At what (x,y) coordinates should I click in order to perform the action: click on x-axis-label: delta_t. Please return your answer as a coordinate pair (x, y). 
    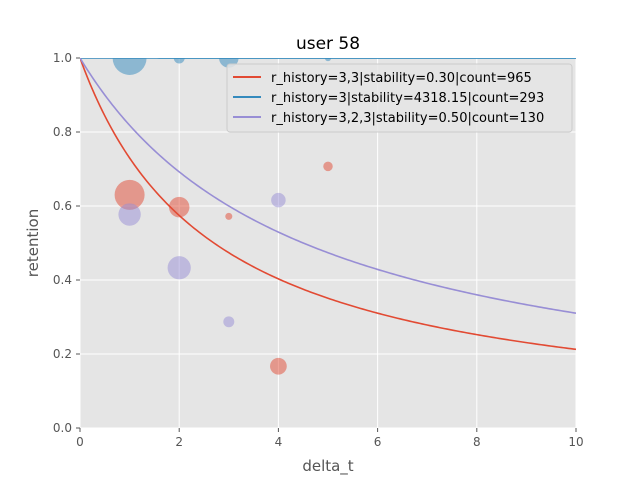
    Looking at the image, I should click on (327, 466).